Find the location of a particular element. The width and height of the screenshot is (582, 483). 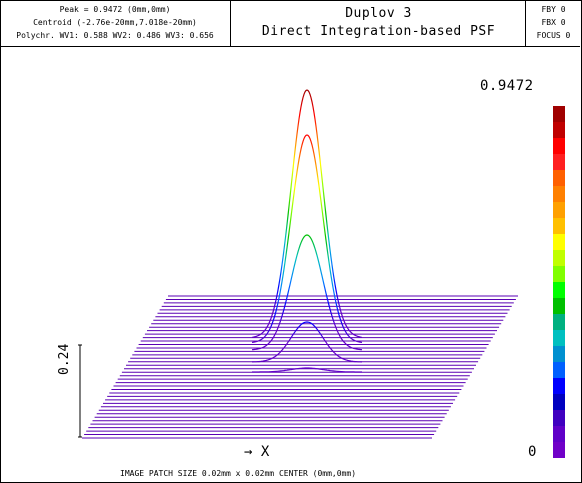

focus-text: FOCUS 0 is located at coordinates (553, 35).